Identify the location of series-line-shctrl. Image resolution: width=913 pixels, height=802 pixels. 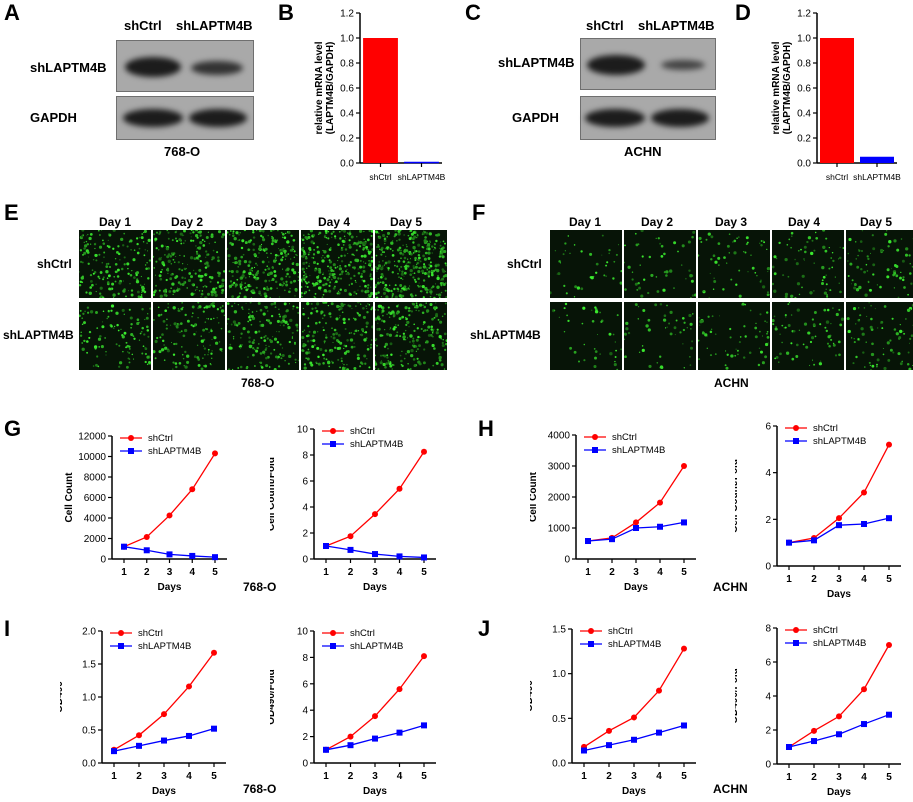
(634, 698).